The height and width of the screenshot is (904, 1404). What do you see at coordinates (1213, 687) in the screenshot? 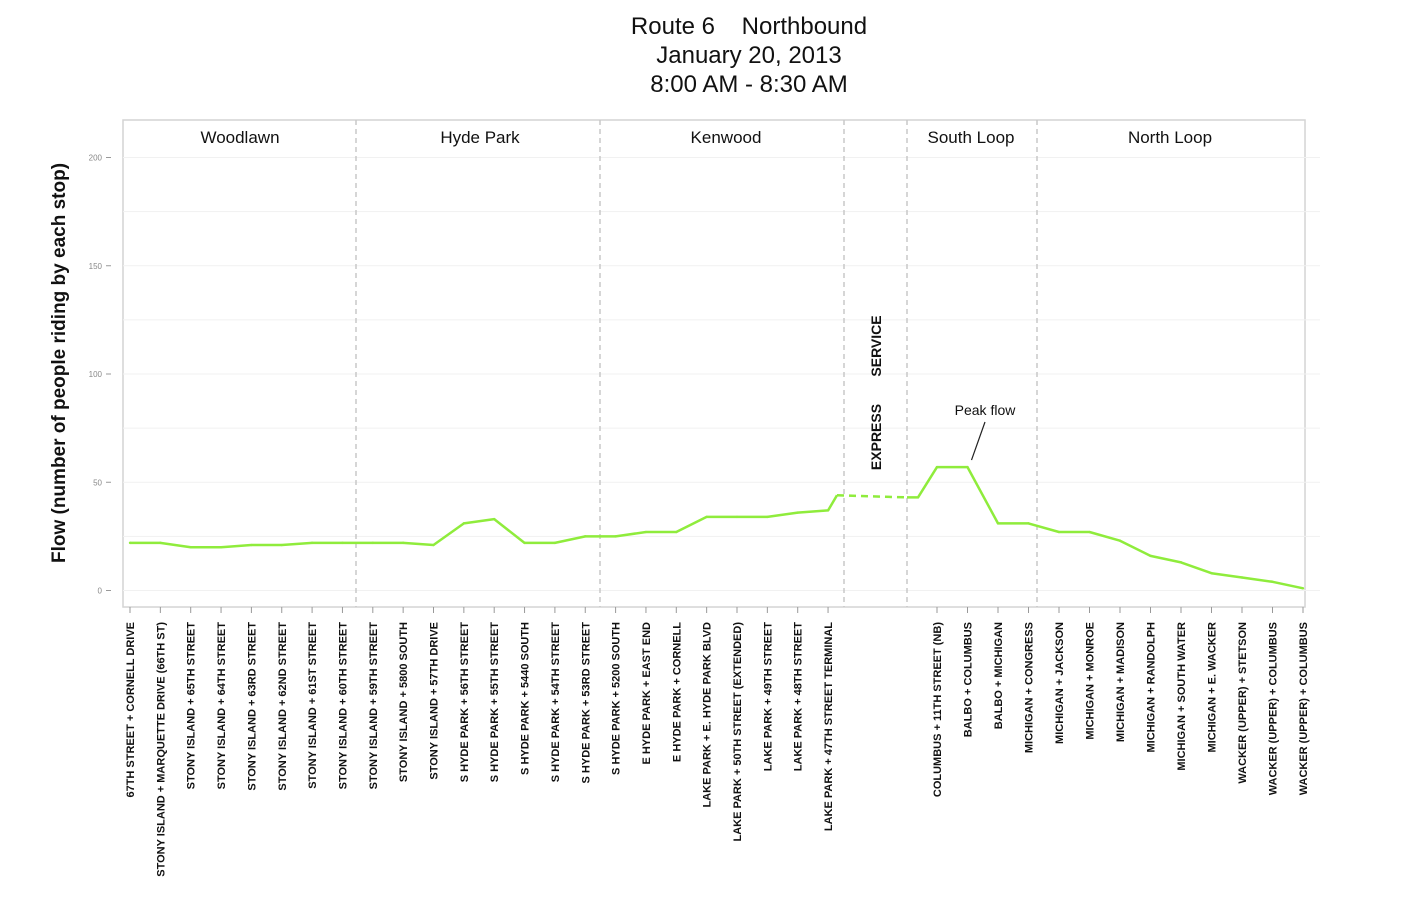
I see `x-tick-label: MICHIGAN + E. WACKER` at bounding box center [1213, 687].